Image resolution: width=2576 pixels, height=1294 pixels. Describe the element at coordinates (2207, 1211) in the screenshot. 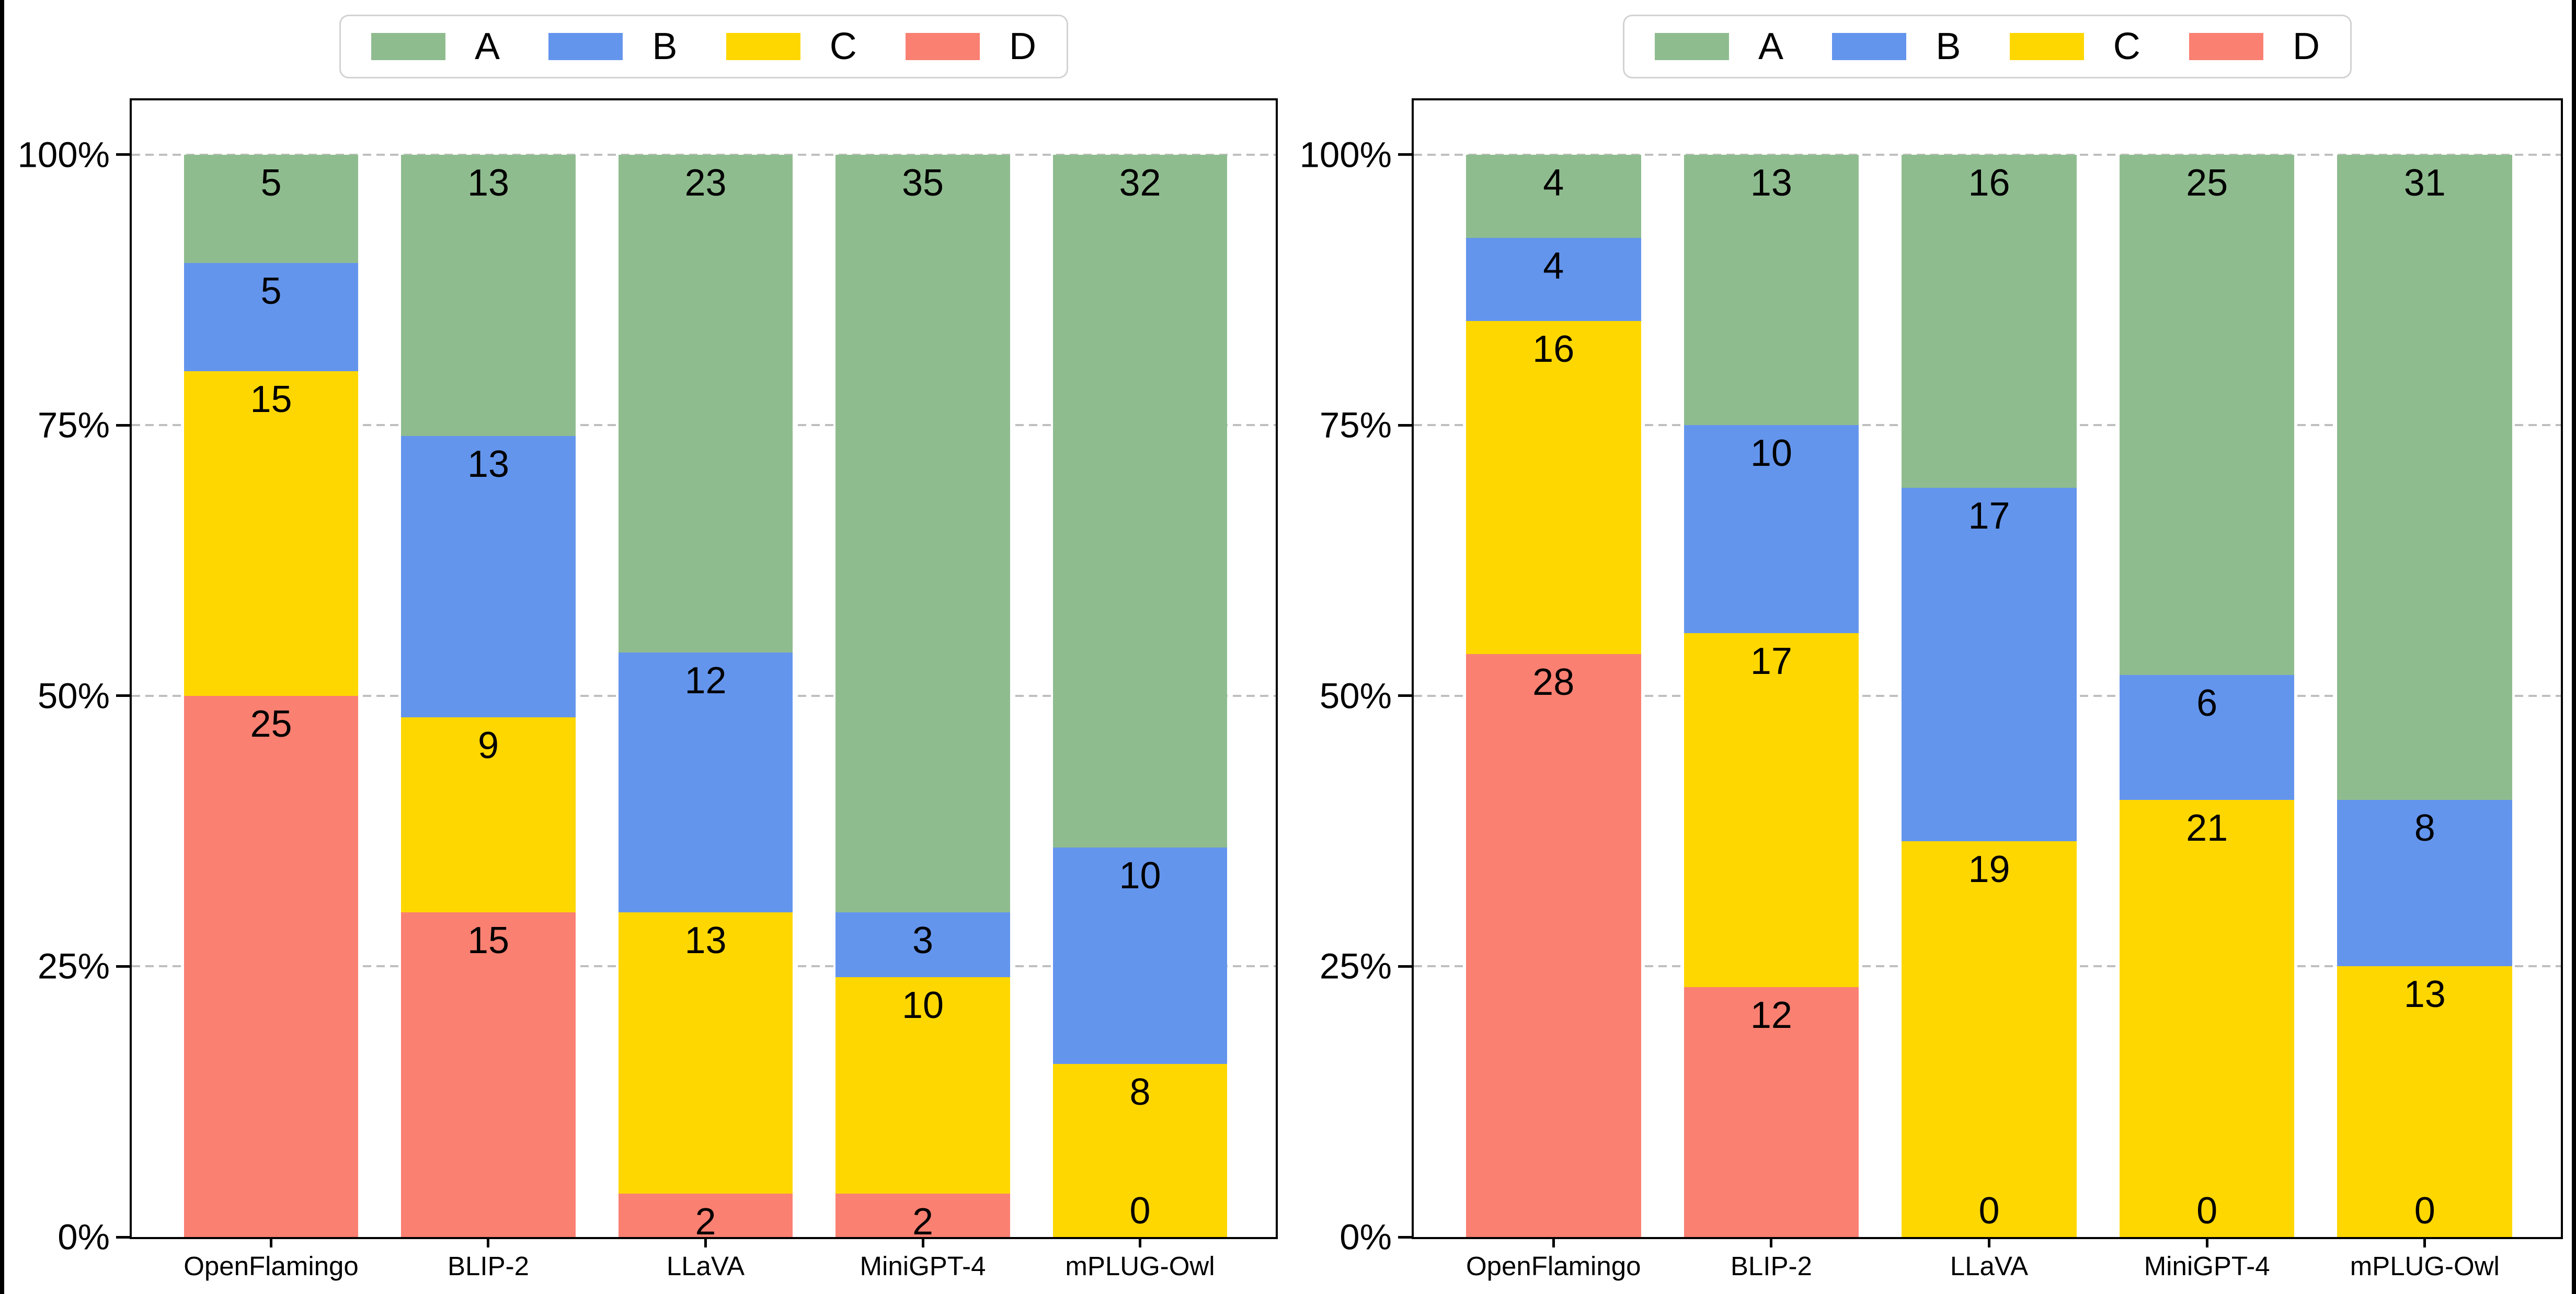

I see `value-label-MiniGPT-4-D: 0` at that location.